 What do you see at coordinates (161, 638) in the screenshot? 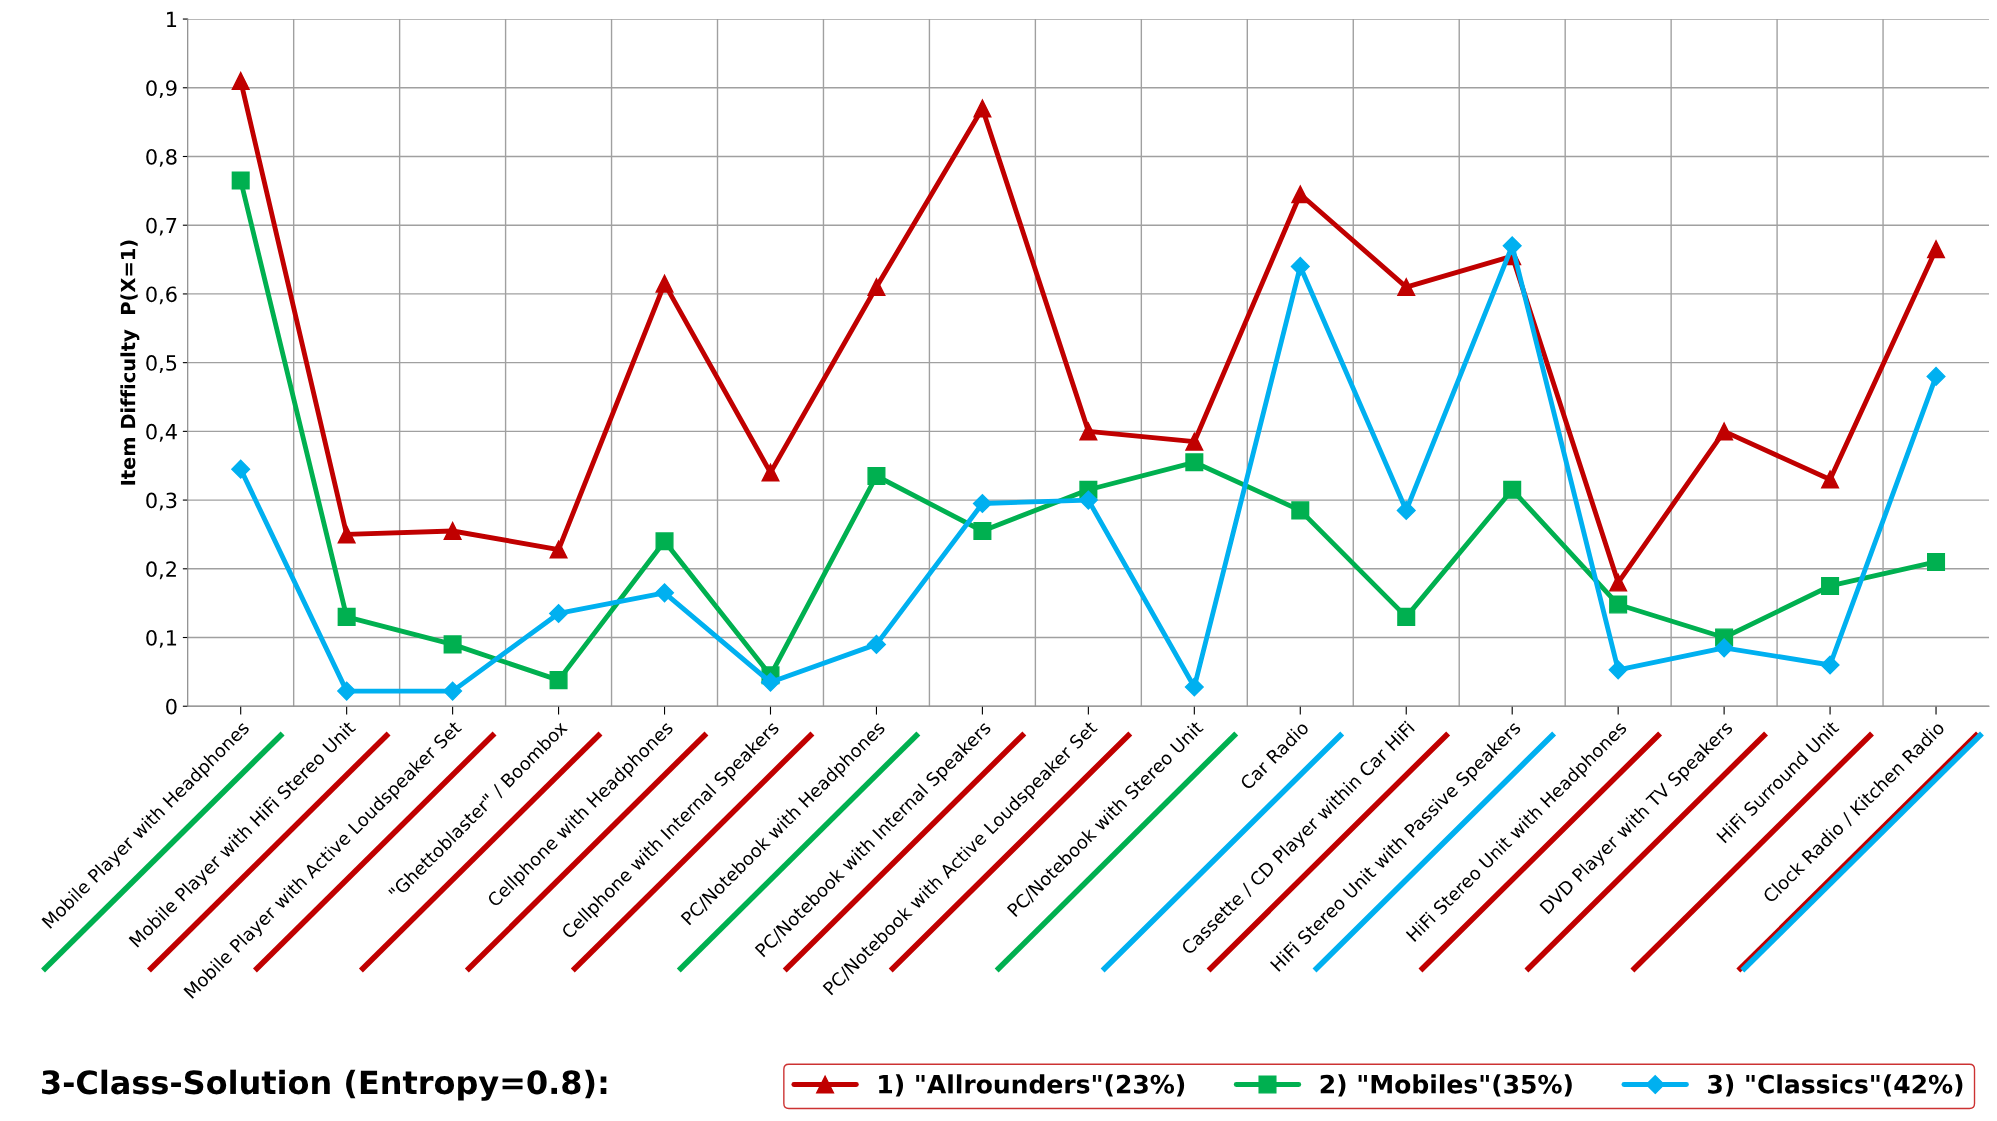
I see `y-tick-label: 0,1` at bounding box center [161, 638].